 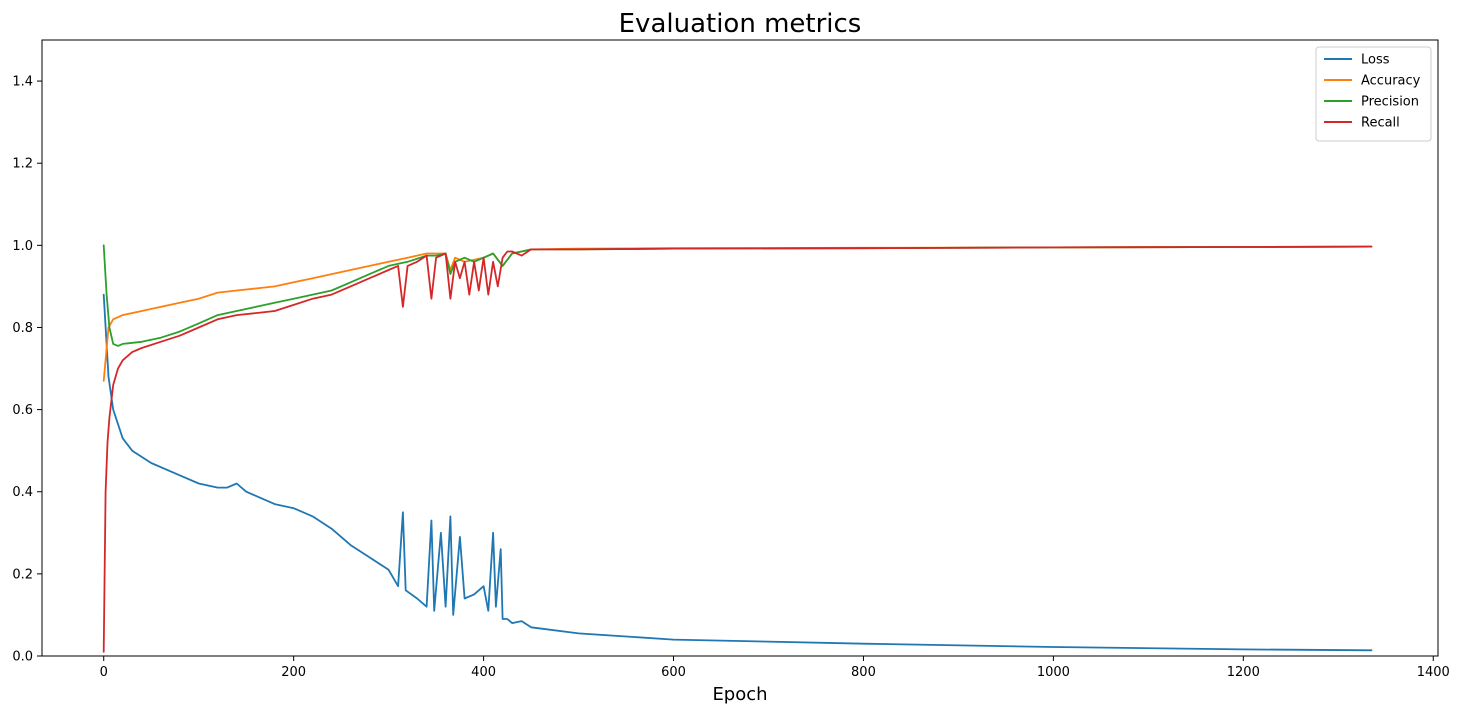 I want to click on y-tick-label: 1.0, so click(x=22, y=246).